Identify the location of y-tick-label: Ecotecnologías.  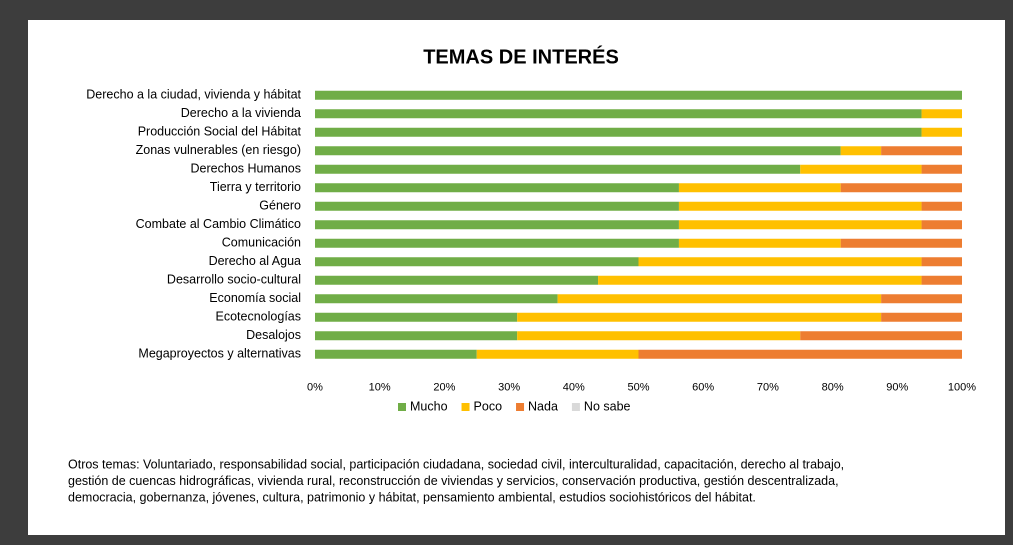
(258, 317).